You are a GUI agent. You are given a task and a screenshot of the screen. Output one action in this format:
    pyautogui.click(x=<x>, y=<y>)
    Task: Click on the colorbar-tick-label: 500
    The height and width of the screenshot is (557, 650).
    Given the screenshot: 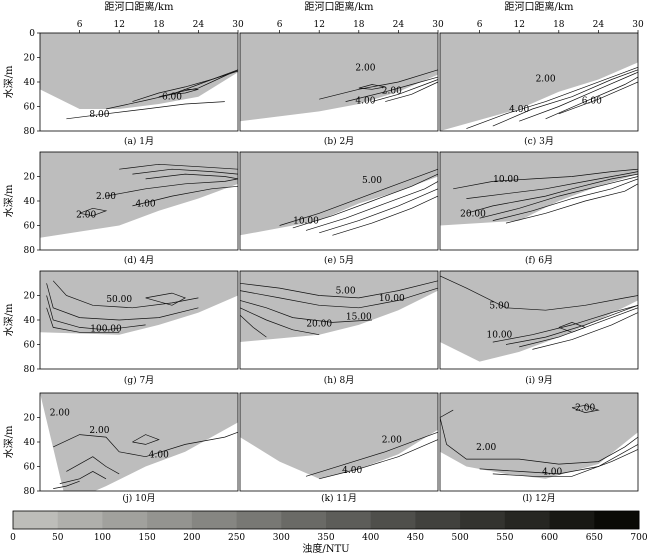 What is the action you would take?
    pyautogui.click(x=460, y=538)
    